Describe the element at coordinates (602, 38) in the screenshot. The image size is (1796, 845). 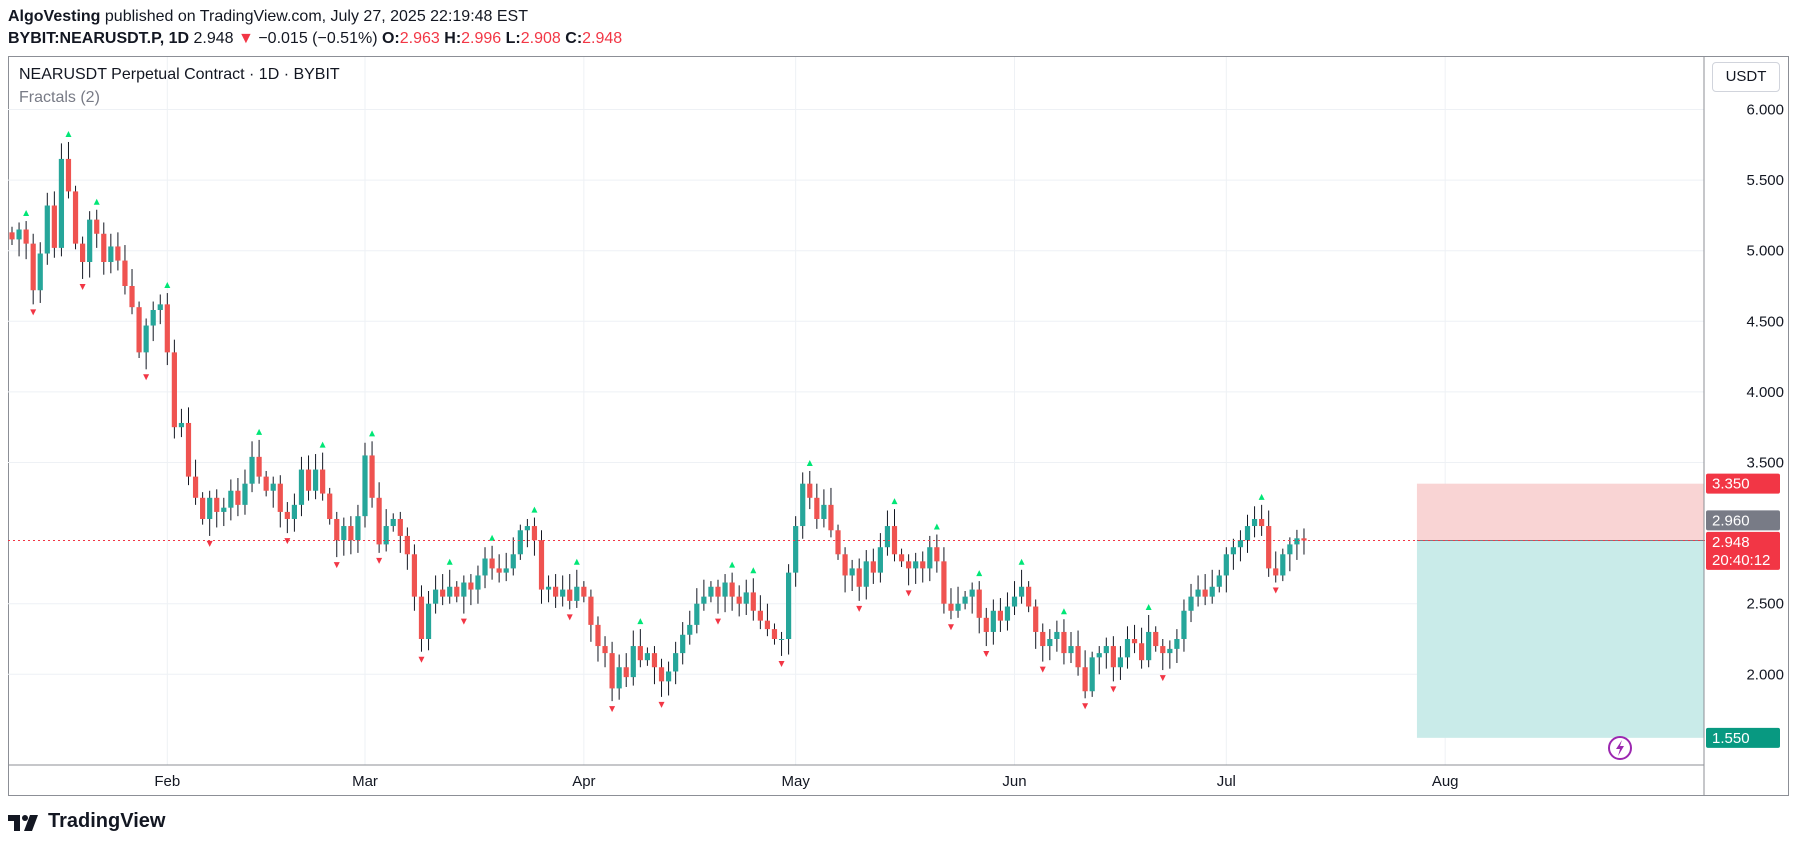
I see `close-value: 2.948` at that location.